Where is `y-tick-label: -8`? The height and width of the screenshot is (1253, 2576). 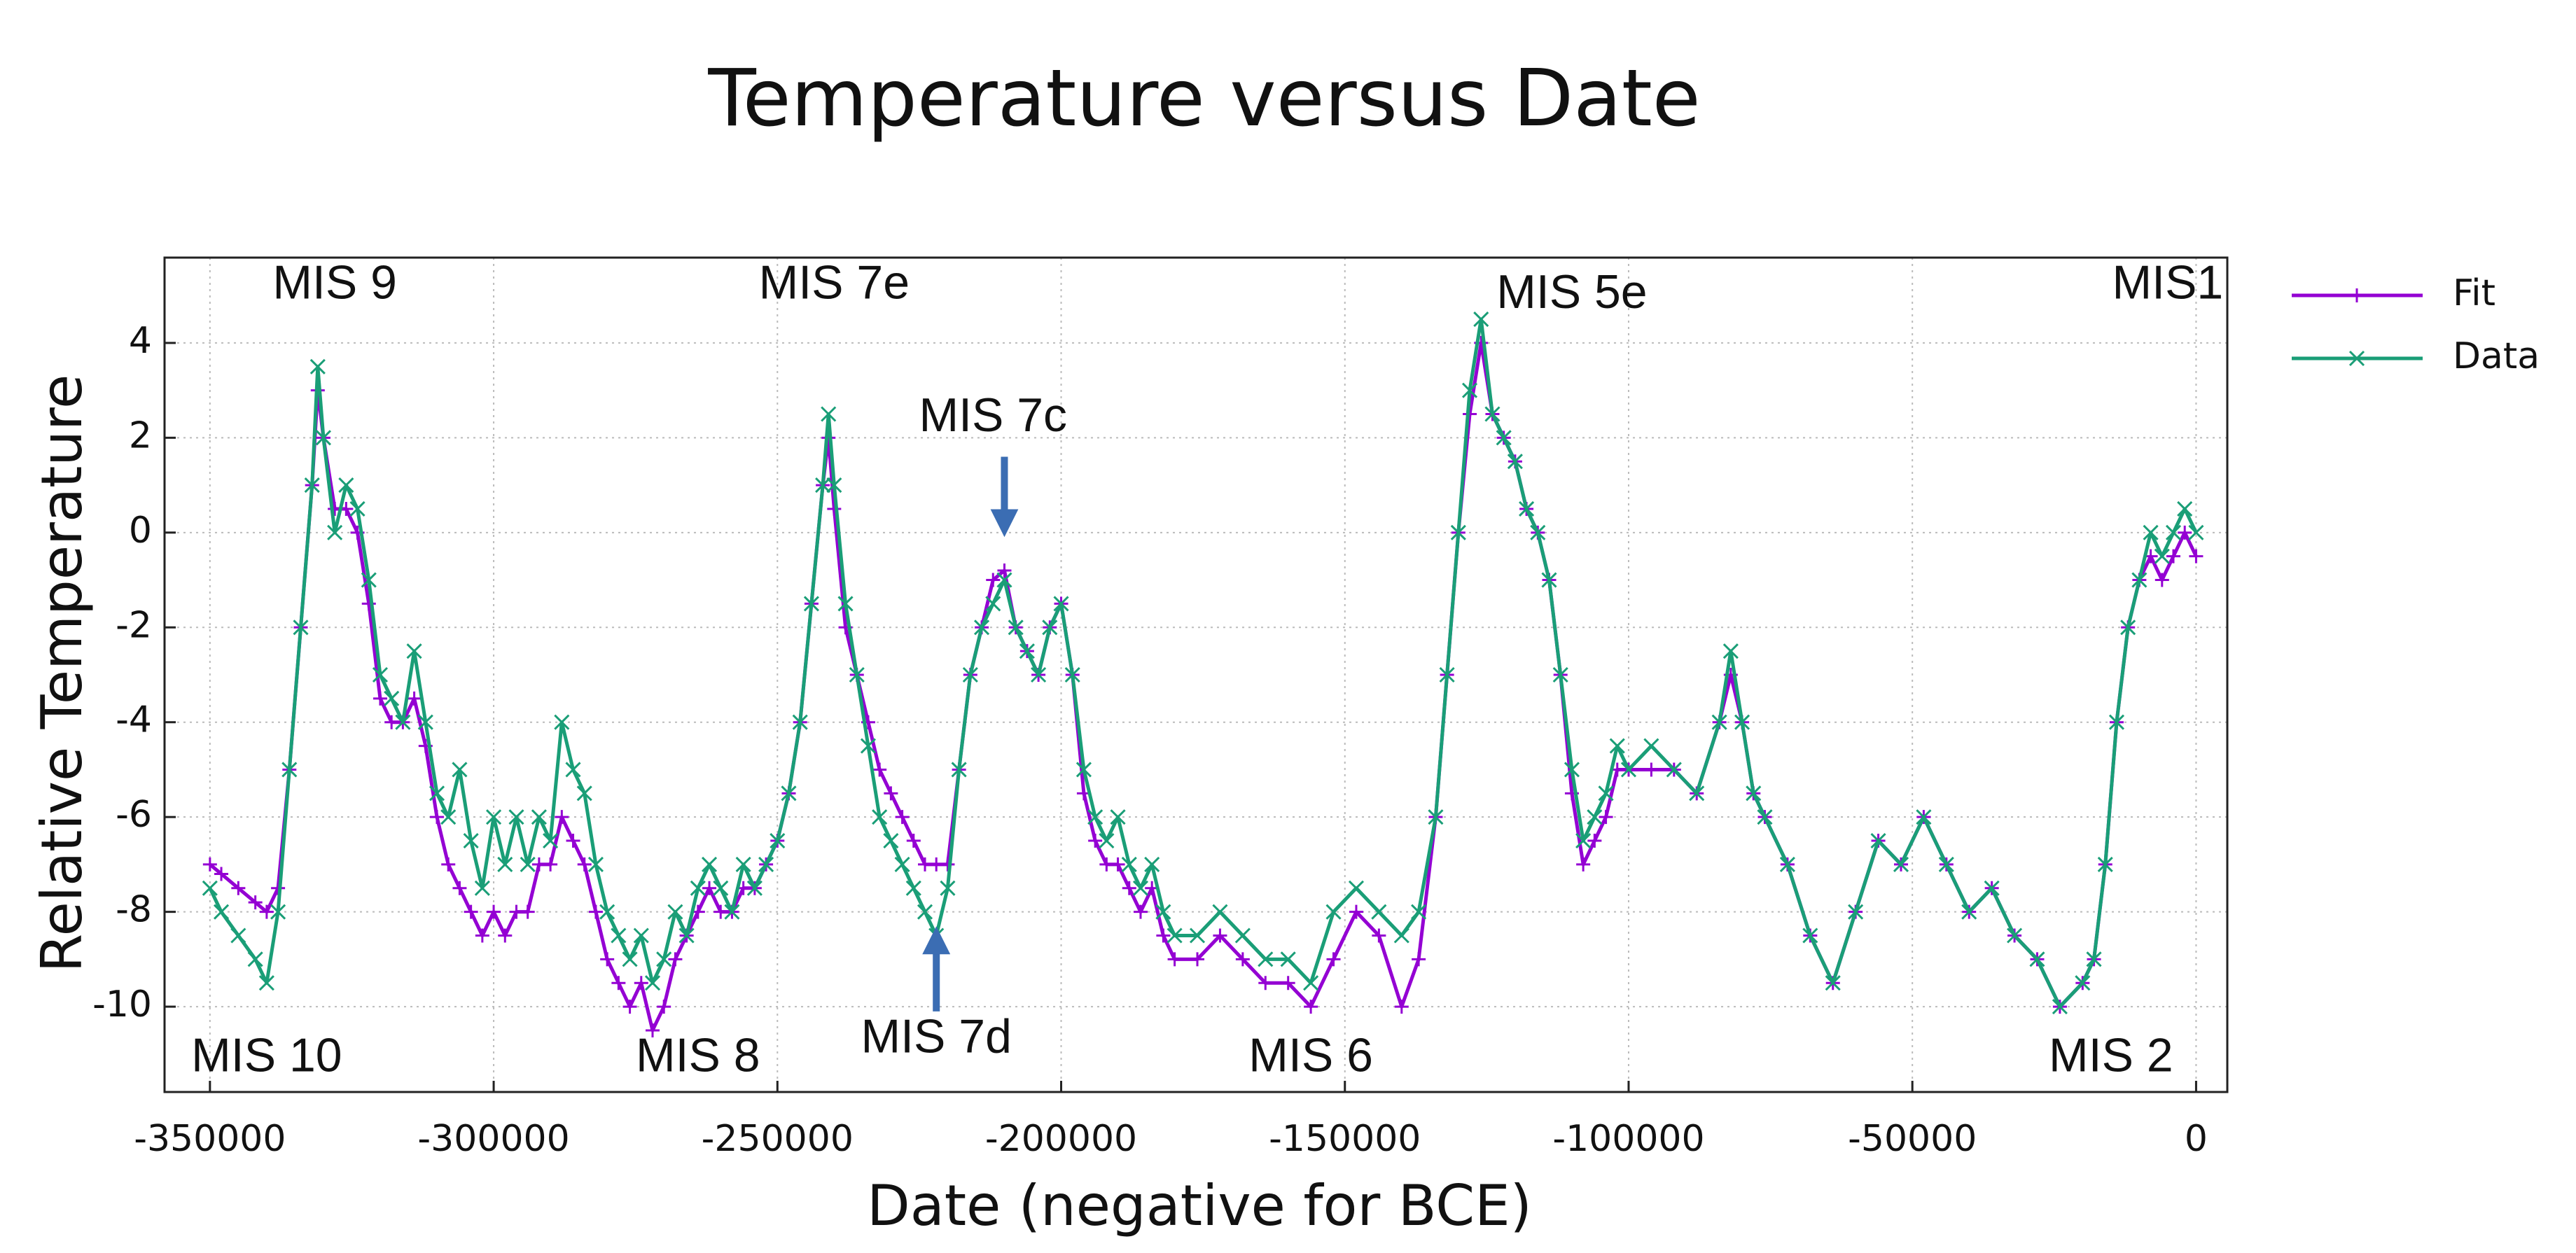
y-tick-label: -8 is located at coordinates (134, 910).